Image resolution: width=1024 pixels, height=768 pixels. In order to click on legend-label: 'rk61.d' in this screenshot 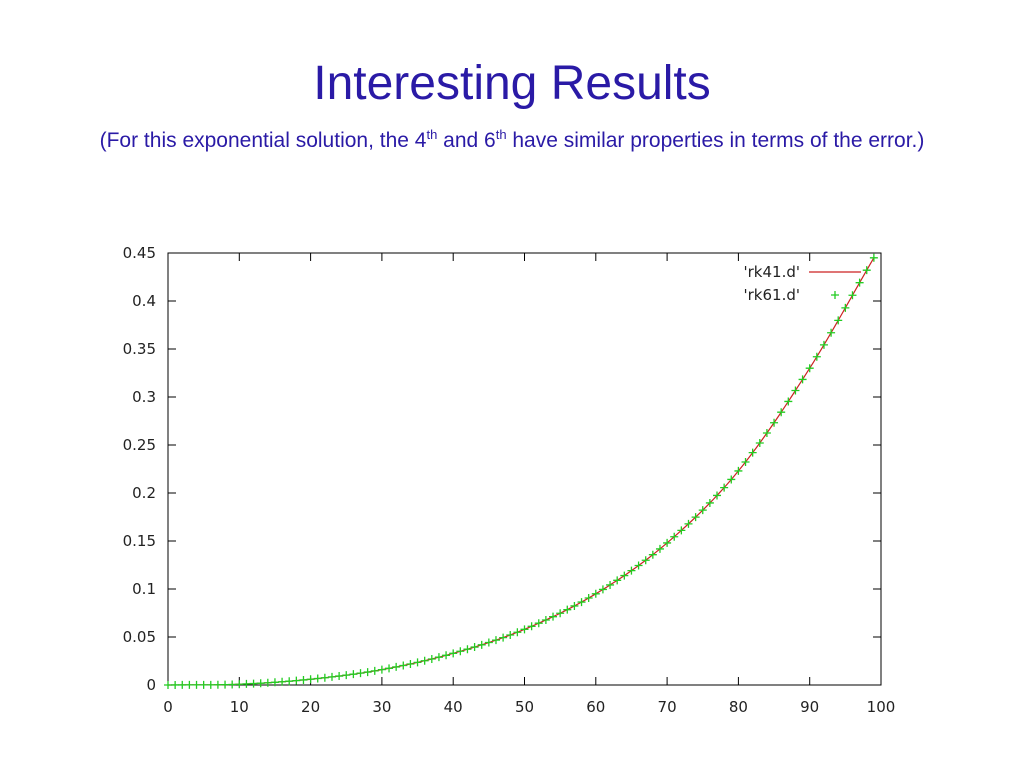, I will do `click(772, 295)`.